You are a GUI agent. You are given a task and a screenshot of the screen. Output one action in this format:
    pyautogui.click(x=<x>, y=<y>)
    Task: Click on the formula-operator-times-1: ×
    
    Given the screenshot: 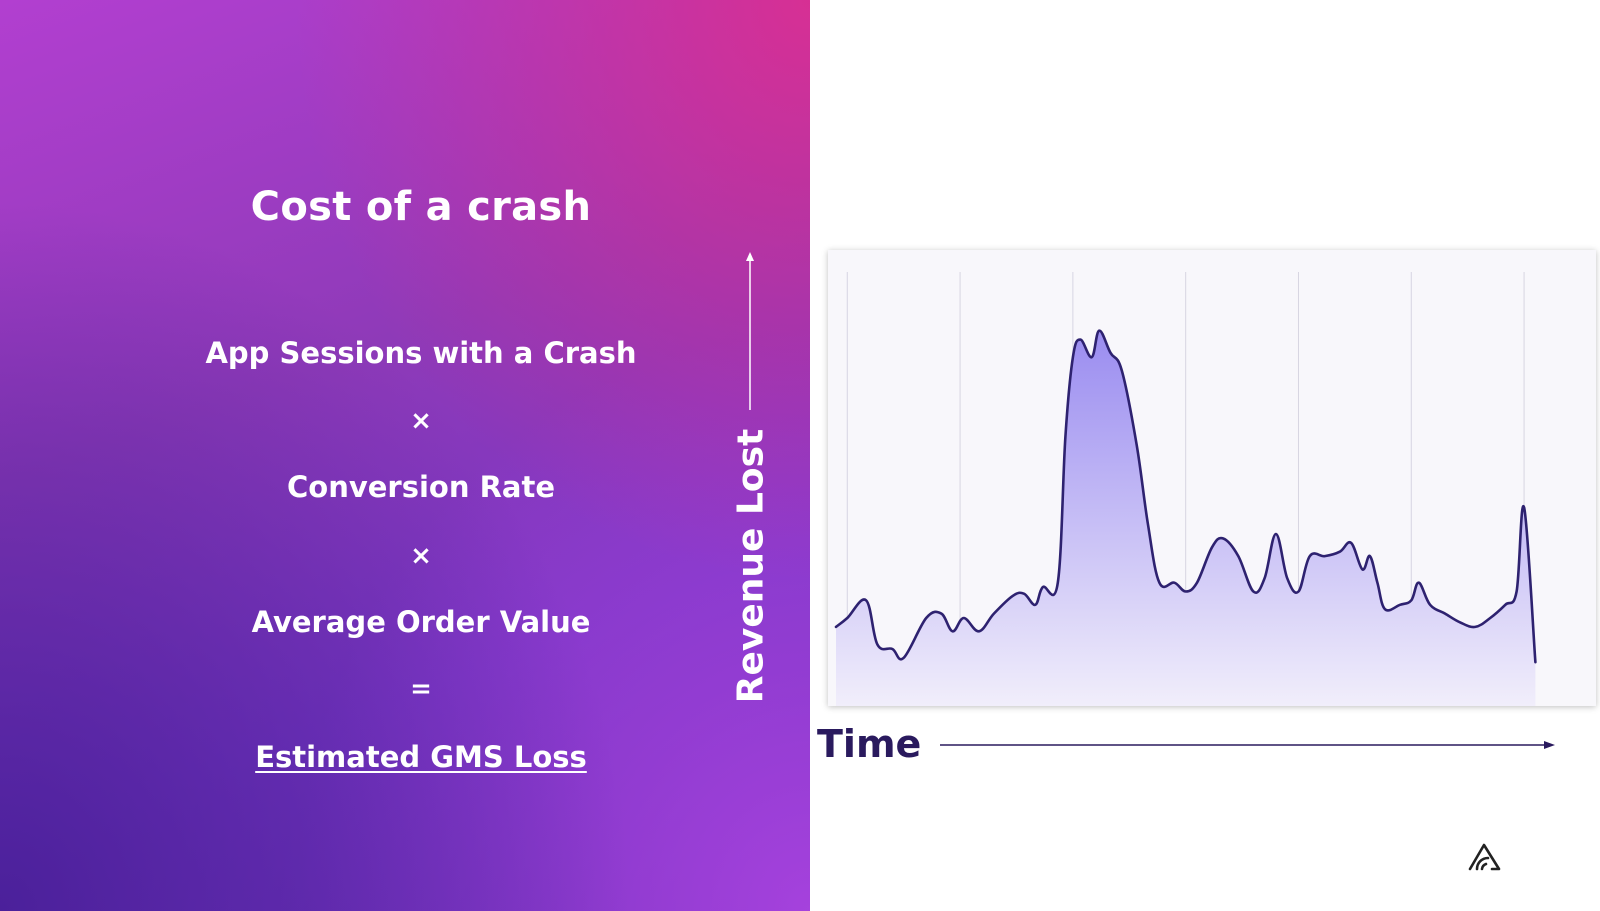 What is the action you would take?
    pyautogui.click(x=421, y=421)
    